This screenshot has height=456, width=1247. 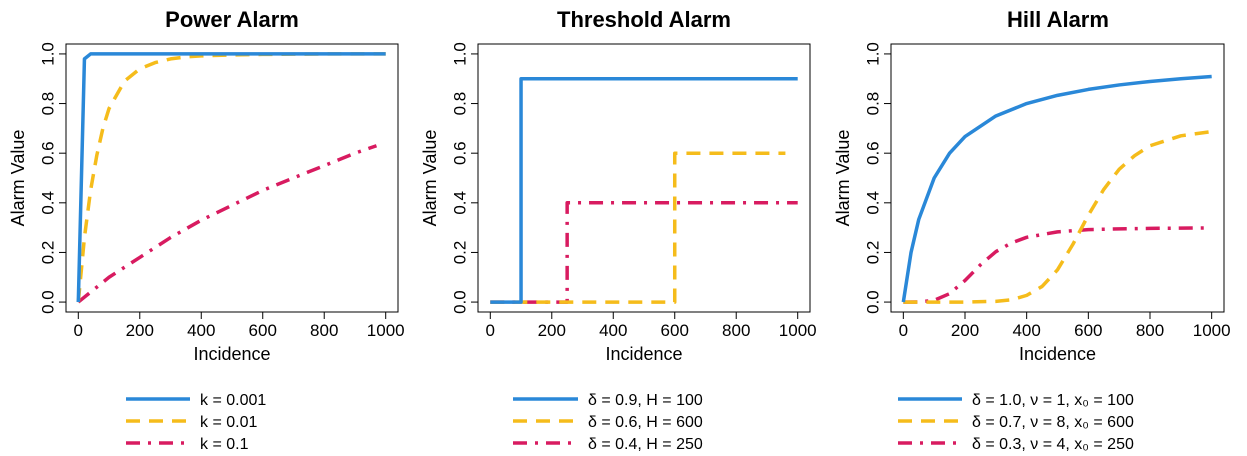 What do you see at coordinates (196, 422) in the screenshot?
I see `legend: k = 0.001 k = 0.01 k = 0.1` at bounding box center [196, 422].